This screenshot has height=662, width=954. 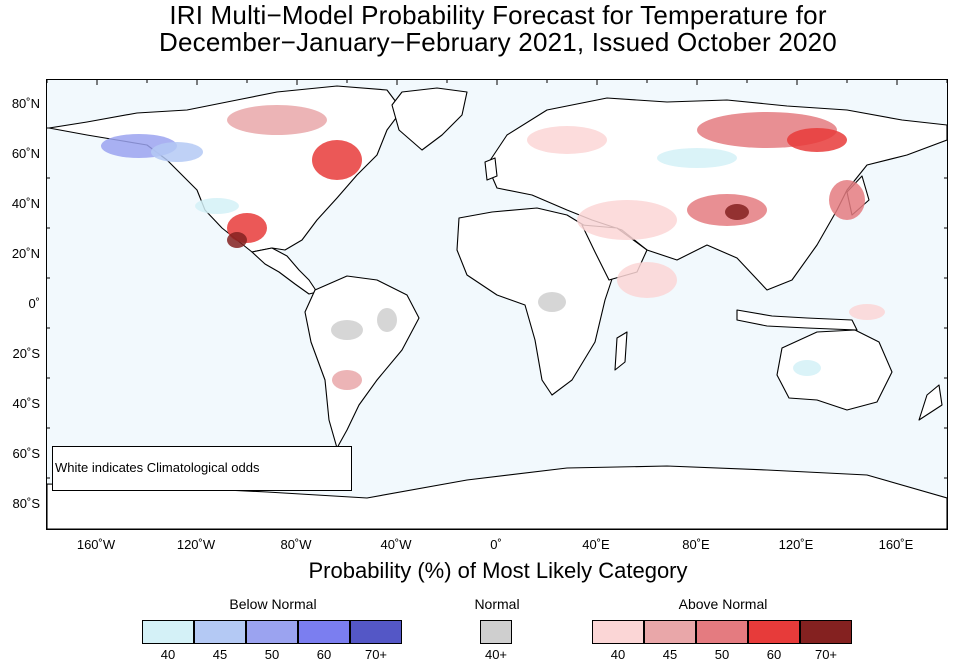 I want to click on legend-below-label-60: 60, so click(x=324, y=654).